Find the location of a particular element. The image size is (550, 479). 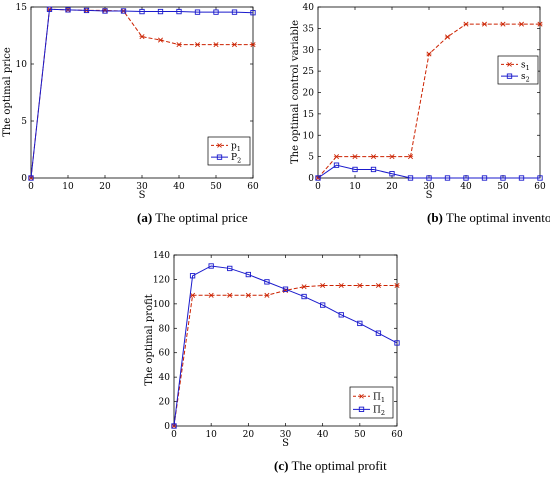

caption-letter: (c) is located at coordinates (281, 465).